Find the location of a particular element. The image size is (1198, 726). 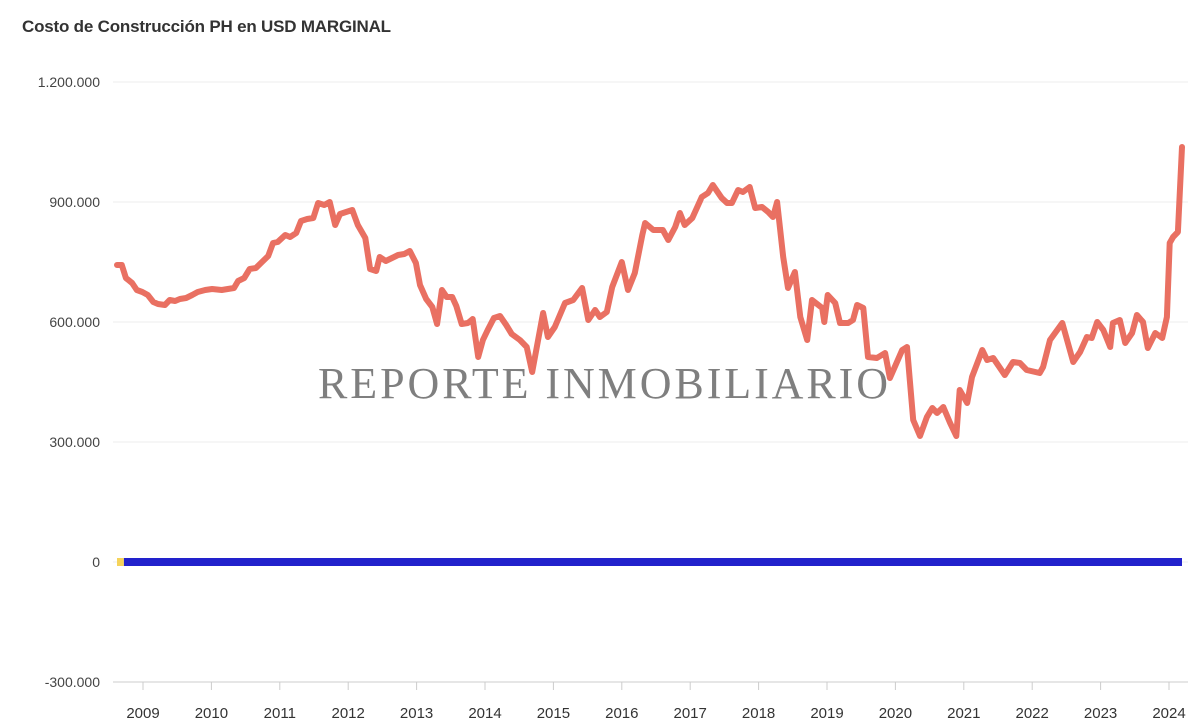

x-tick-label: 2010 is located at coordinates (211, 713).